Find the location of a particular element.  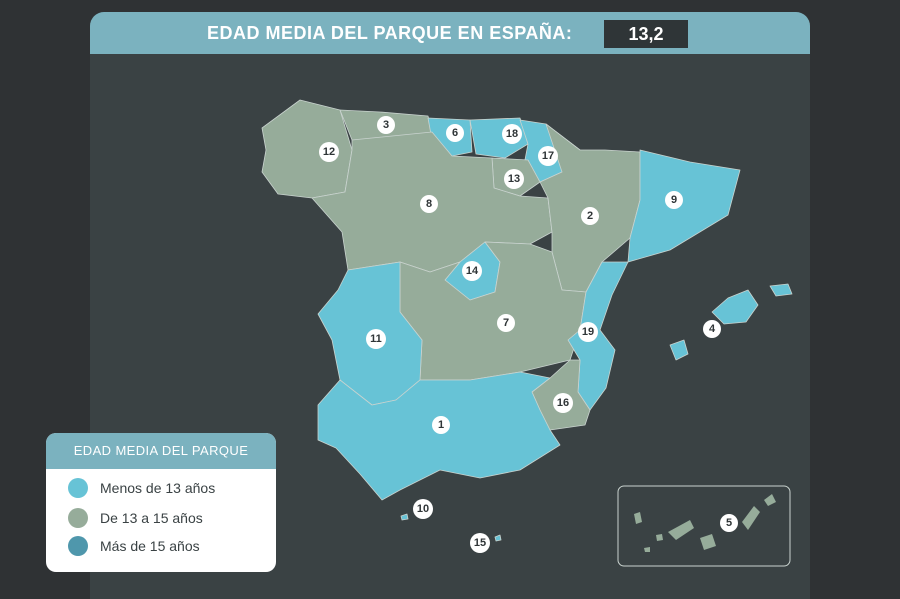

marker-label-12: 12 is located at coordinates (329, 152).